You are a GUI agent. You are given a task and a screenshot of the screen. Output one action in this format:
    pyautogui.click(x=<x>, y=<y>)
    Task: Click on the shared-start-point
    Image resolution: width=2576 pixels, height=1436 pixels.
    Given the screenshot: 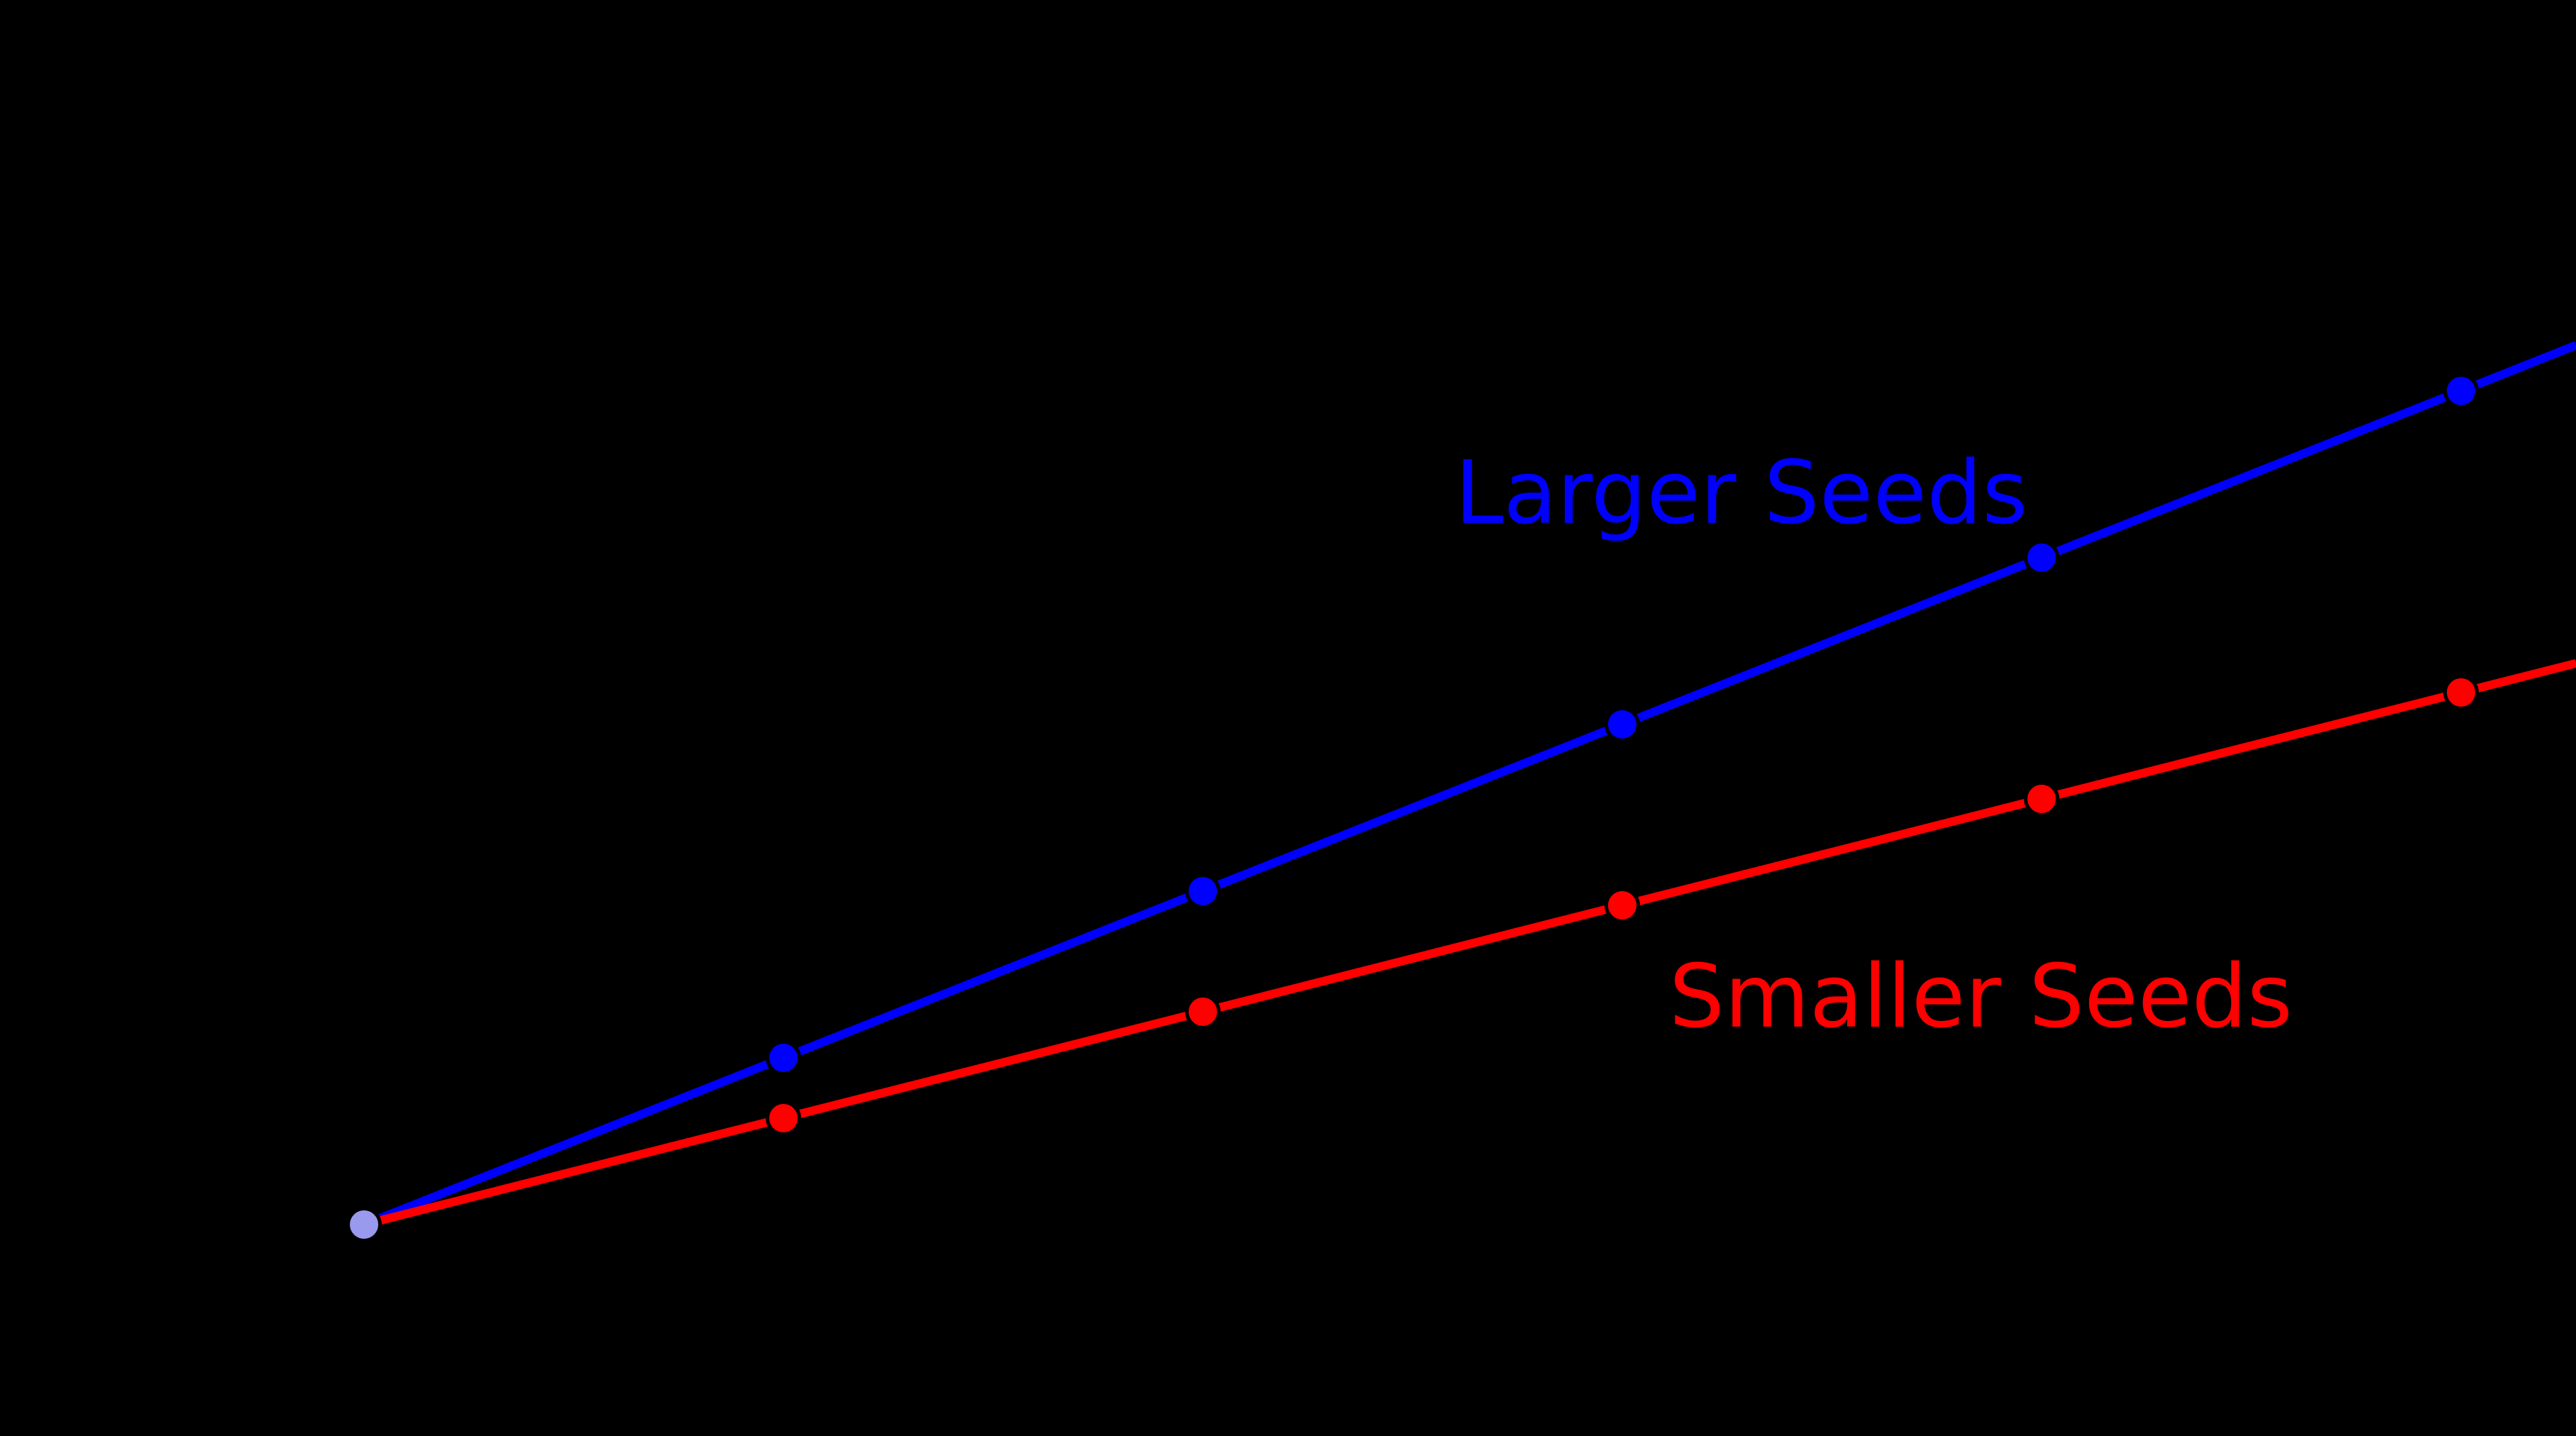 What is the action you would take?
    pyautogui.click(x=364, y=1224)
    